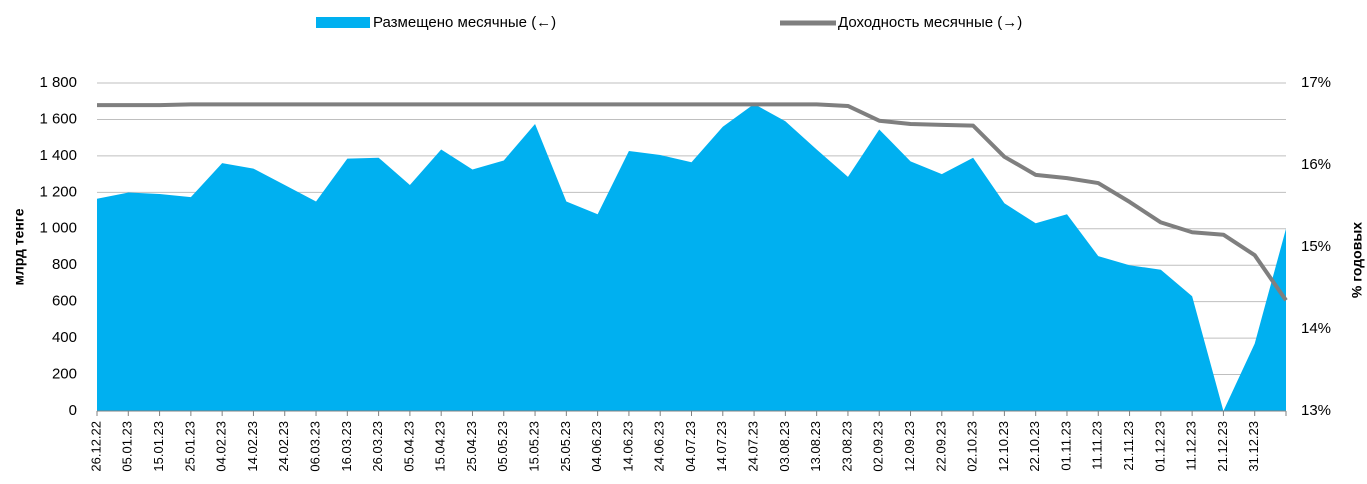 This screenshot has height=484, width=1367. What do you see at coordinates (1128, 446) in the screenshot?
I see `x-tick-label: 21.11.23` at bounding box center [1128, 446].